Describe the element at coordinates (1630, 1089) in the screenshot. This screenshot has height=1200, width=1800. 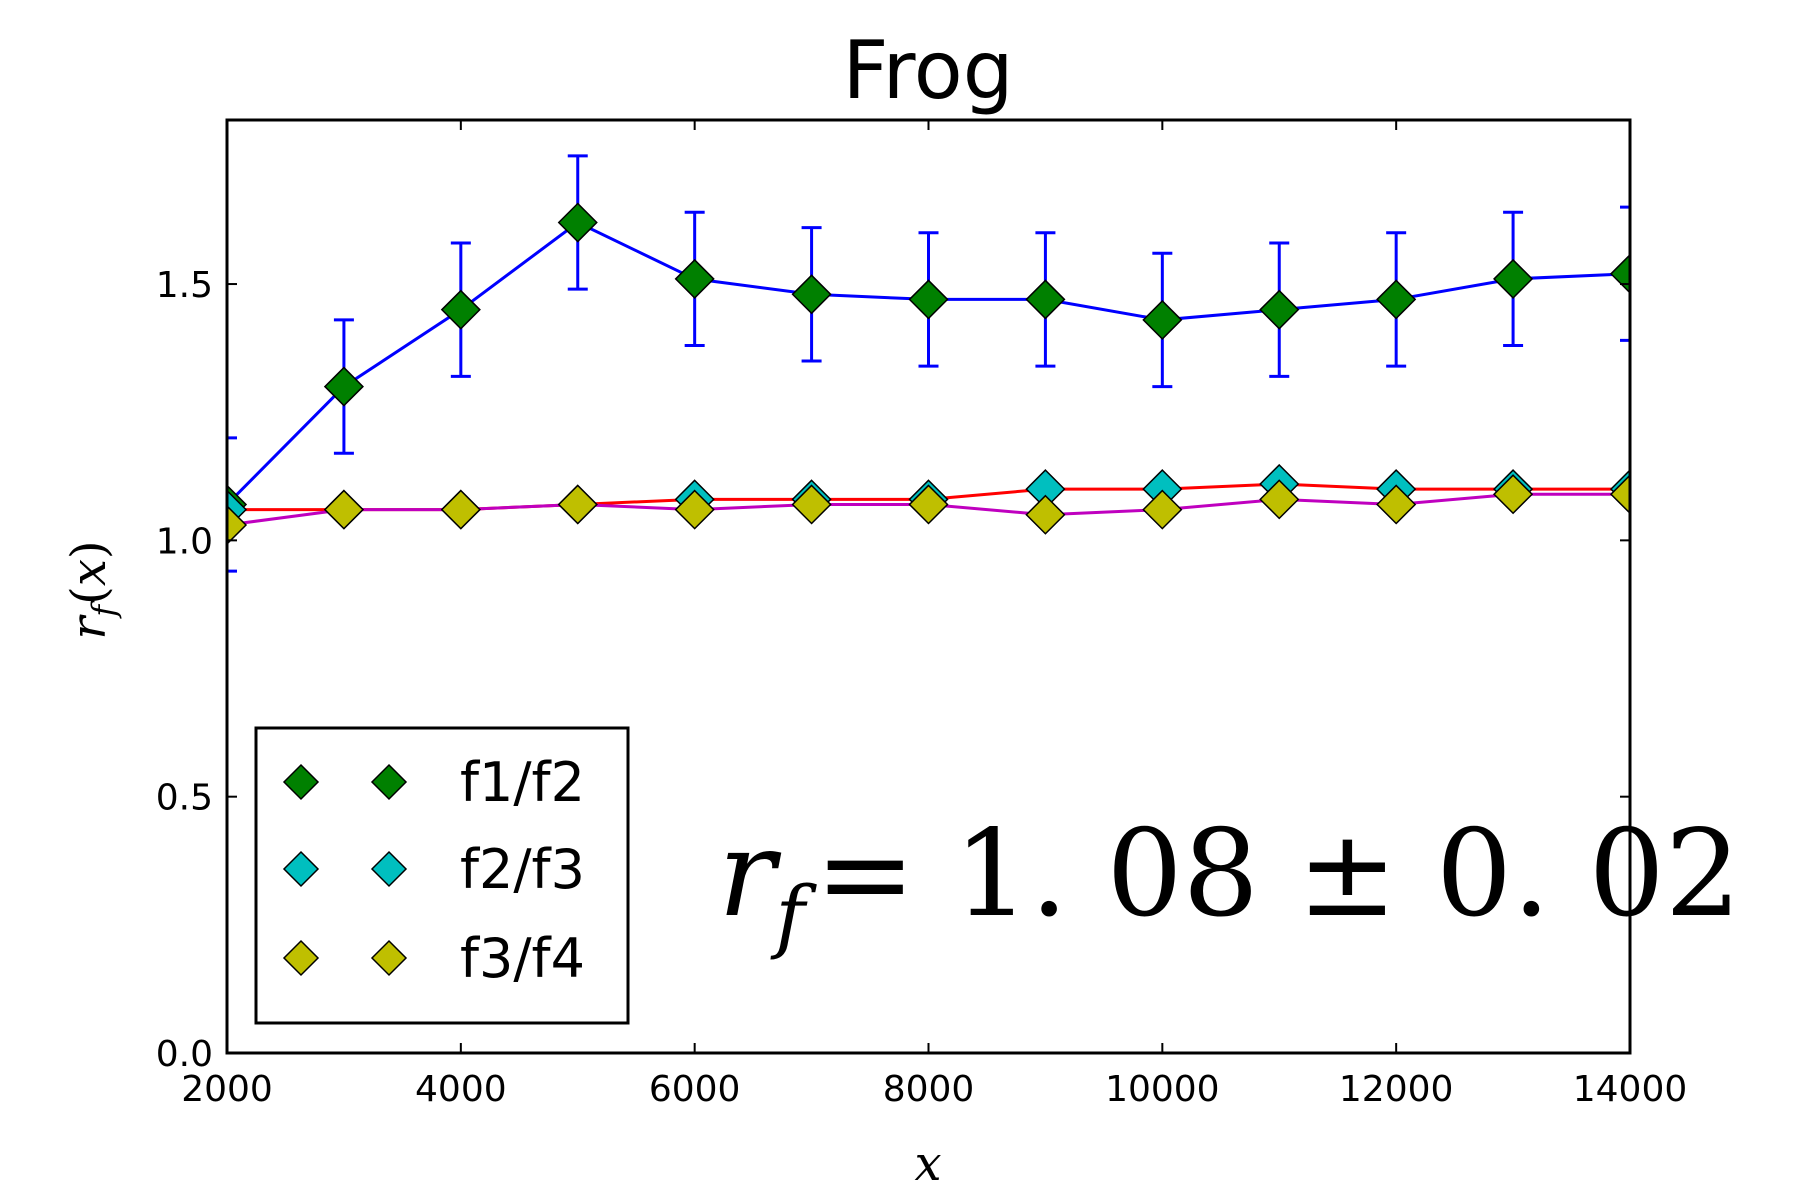
I see `x-tick-label: 14000` at that location.